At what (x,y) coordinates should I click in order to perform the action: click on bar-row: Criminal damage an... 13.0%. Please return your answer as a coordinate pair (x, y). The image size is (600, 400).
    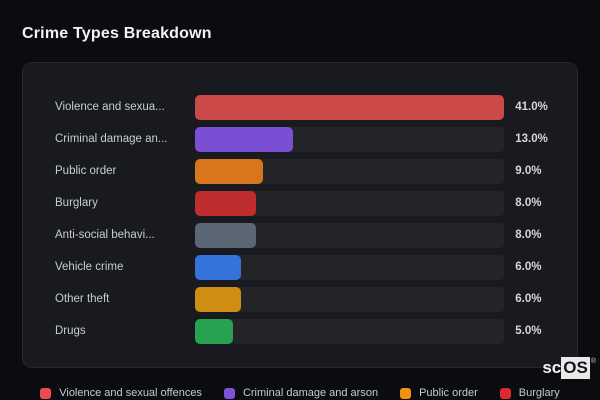
    Looking at the image, I should click on (300, 139).